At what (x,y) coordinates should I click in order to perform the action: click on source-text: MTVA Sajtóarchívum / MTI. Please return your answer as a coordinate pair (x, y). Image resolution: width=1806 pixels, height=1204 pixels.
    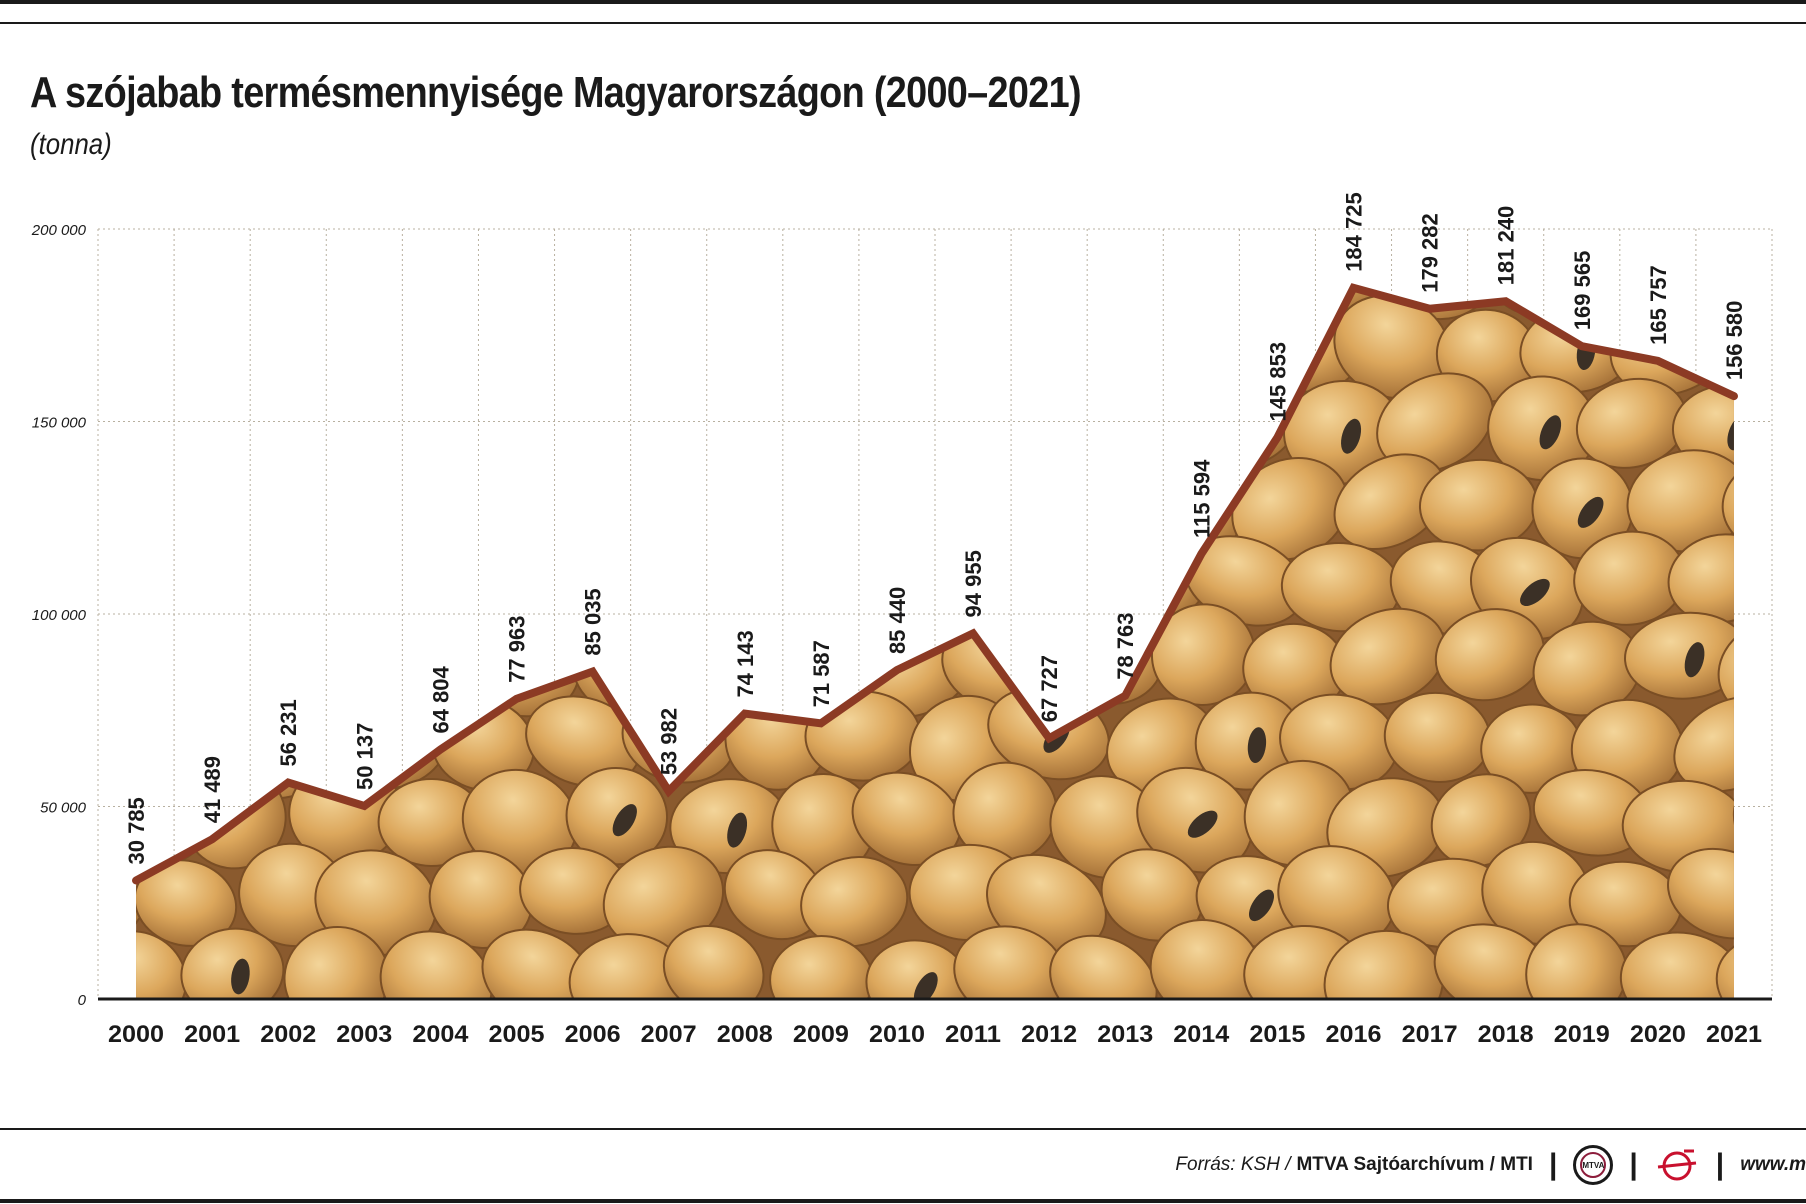
    Looking at the image, I should click on (1414, 1164).